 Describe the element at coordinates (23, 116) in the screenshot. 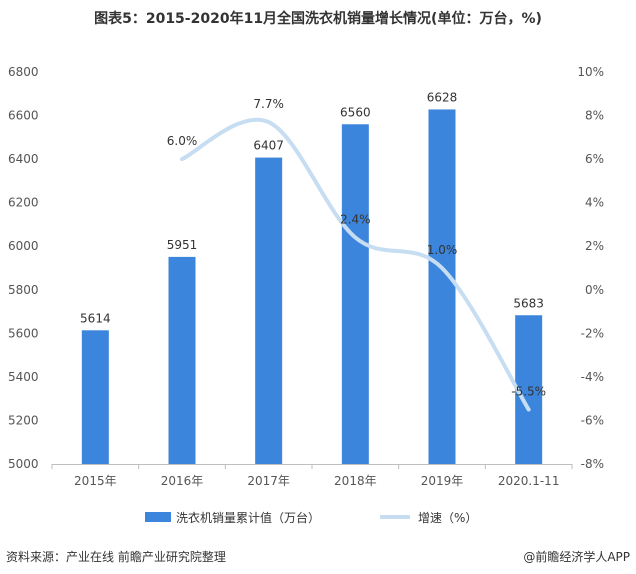

I see `y-left-tick-label: 6600` at that location.